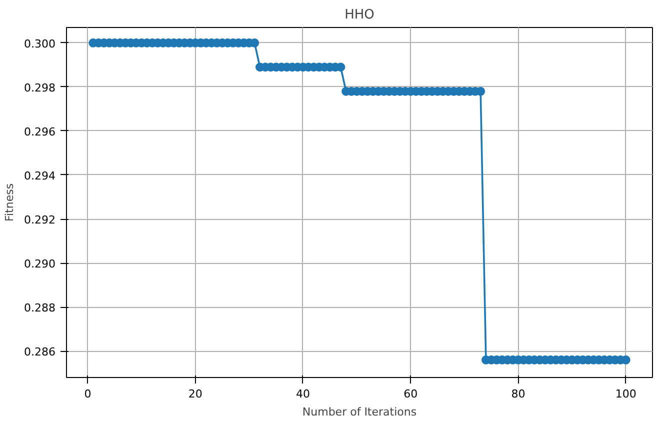 The width and height of the screenshot is (657, 421). What do you see at coordinates (411, 394) in the screenshot?
I see `x-tick-label: 60` at bounding box center [411, 394].